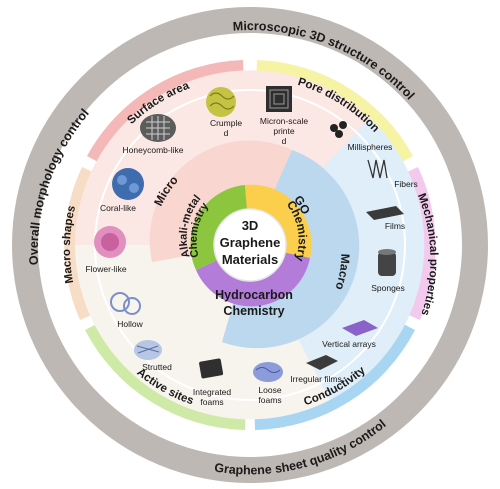 This screenshot has height=489, width=500. I want to click on label-integrated-1: Integrated, so click(212, 392).